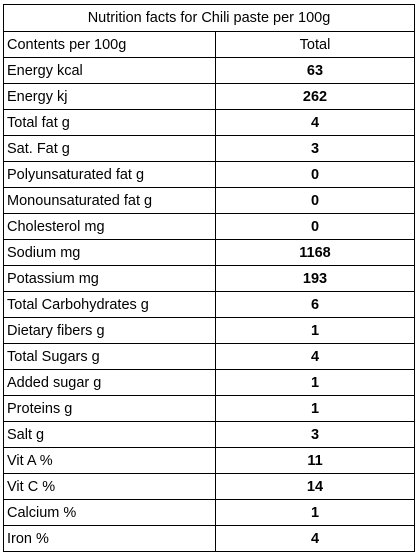 This screenshot has width=420, height=557. I want to click on data-row: Vit A % 11, so click(209, 460).